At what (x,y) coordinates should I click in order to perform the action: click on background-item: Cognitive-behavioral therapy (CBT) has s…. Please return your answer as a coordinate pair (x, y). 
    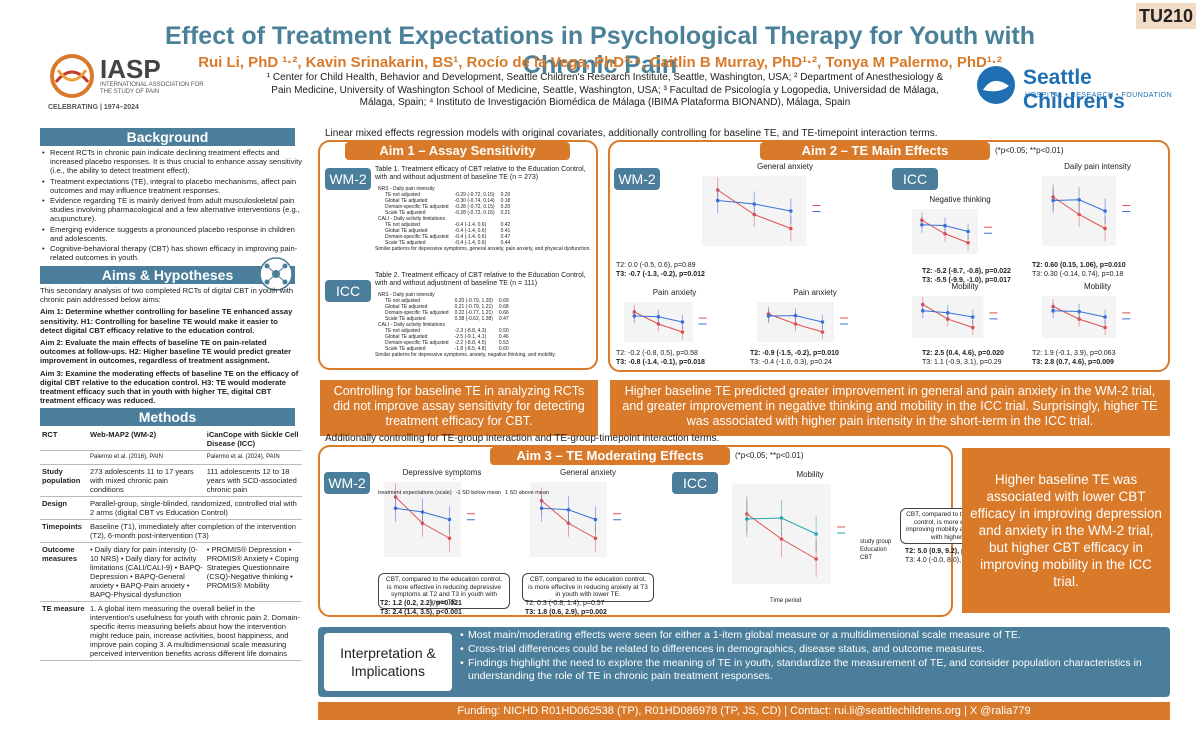
    Looking at the image, I should click on (171, 253).